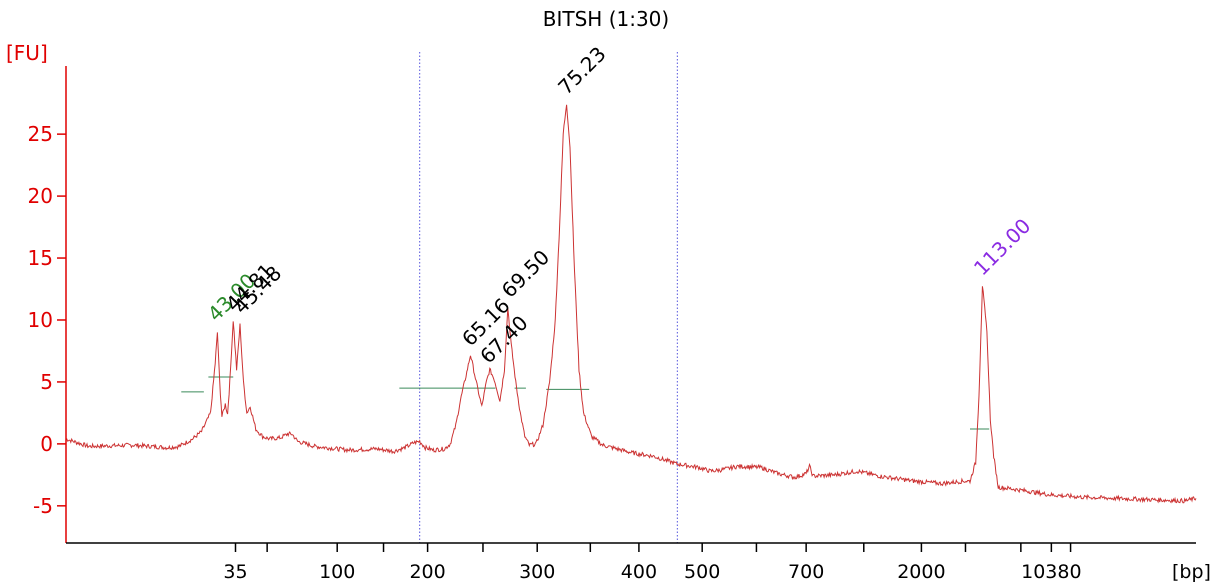 Image resolution: width=1216 pixels, height=587 pixels. Describe the element at coordinates (235, 572) in the screenshot. I see `x-tick-label: 35` at that location.